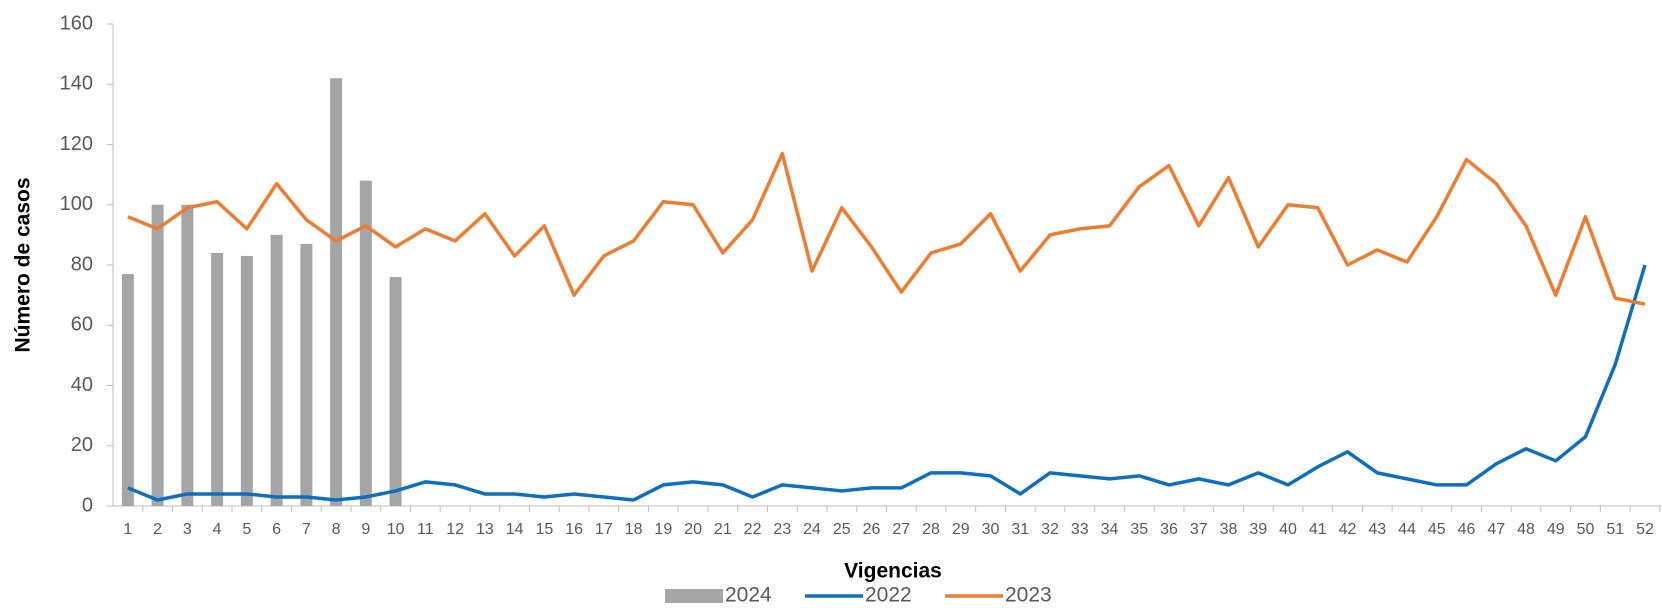 This screenshot has width=1662, height=608. Describe the element at coordinates (76, 84) in the screenshot. I see `y-tick-label: 140` at that location.